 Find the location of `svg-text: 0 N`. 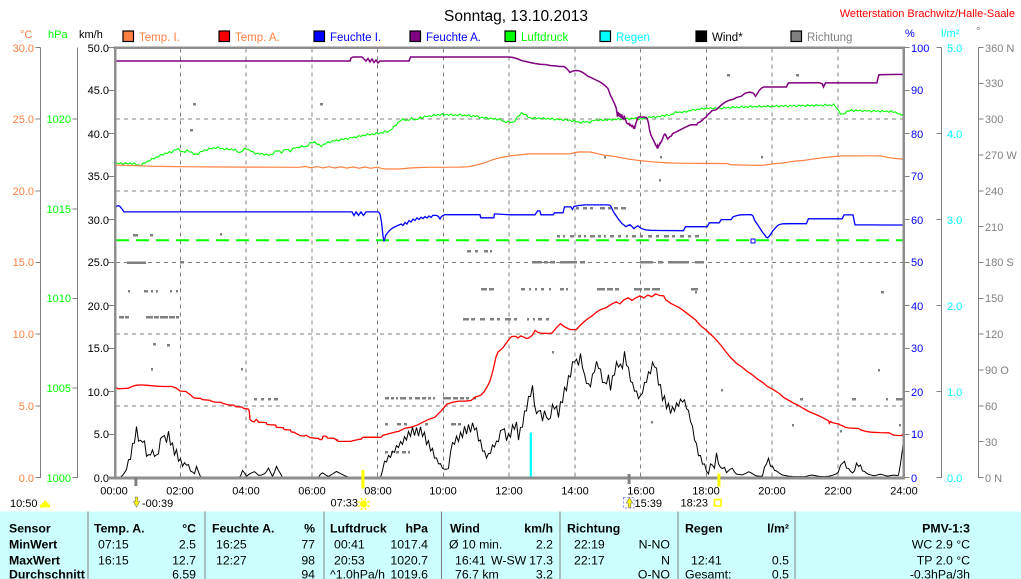

svg-text: 0 N is located at coordinates (993, 479).